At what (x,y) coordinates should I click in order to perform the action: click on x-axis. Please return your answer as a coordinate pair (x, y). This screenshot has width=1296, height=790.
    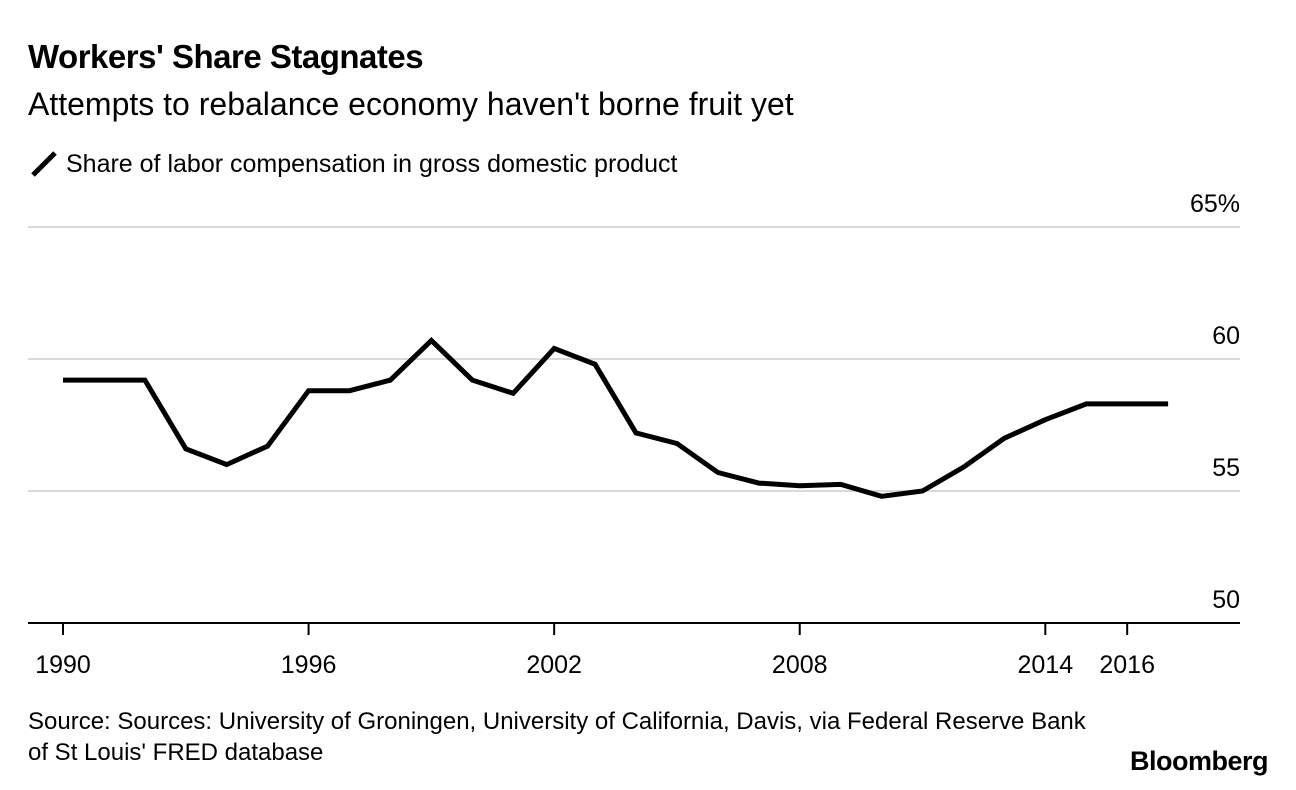
    Looking at the image, I should click on (634, 628).